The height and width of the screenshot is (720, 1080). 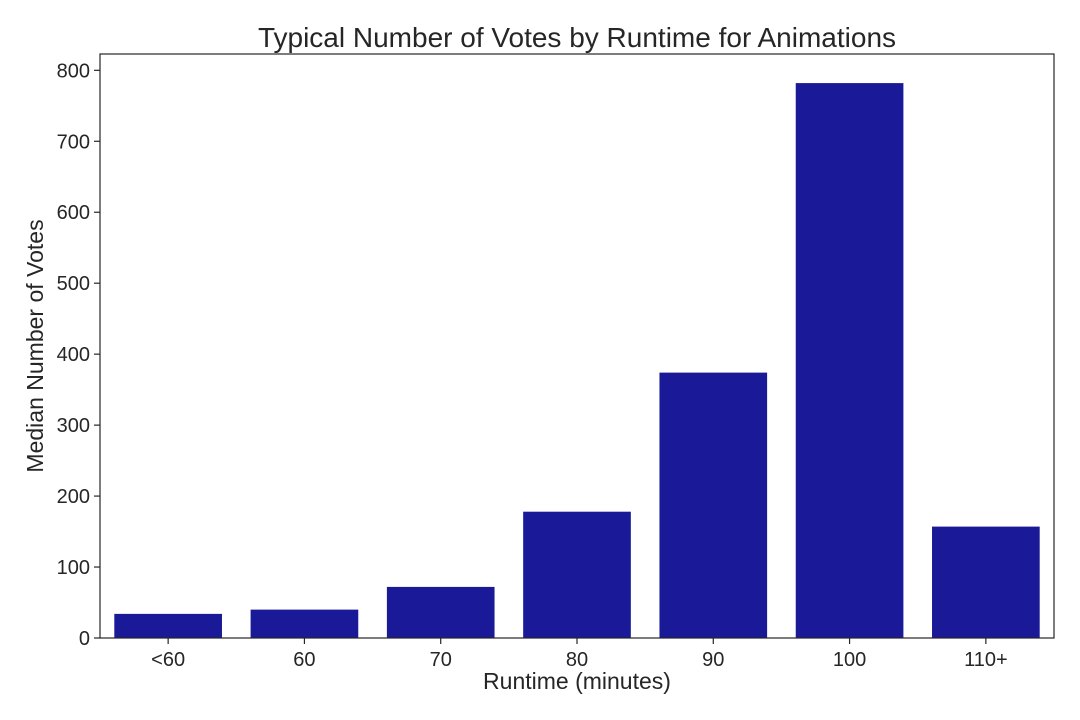 I want to click on y-tick-label: 600, so click(x=73, y=213).